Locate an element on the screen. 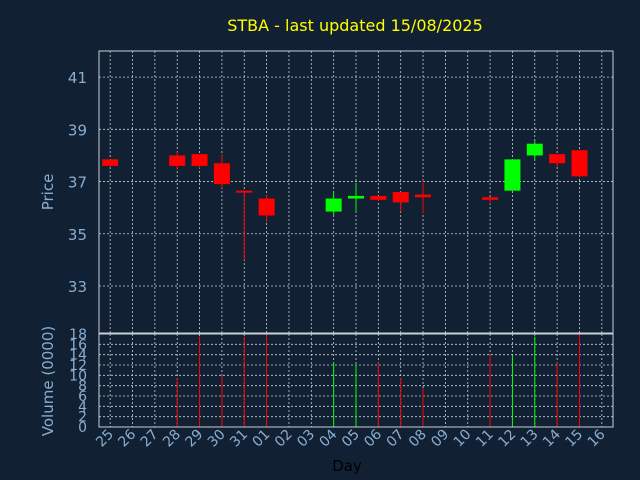 This screenshot has width=640, height=480. x-tick-label: 16 is located at coordinates (597, 438).